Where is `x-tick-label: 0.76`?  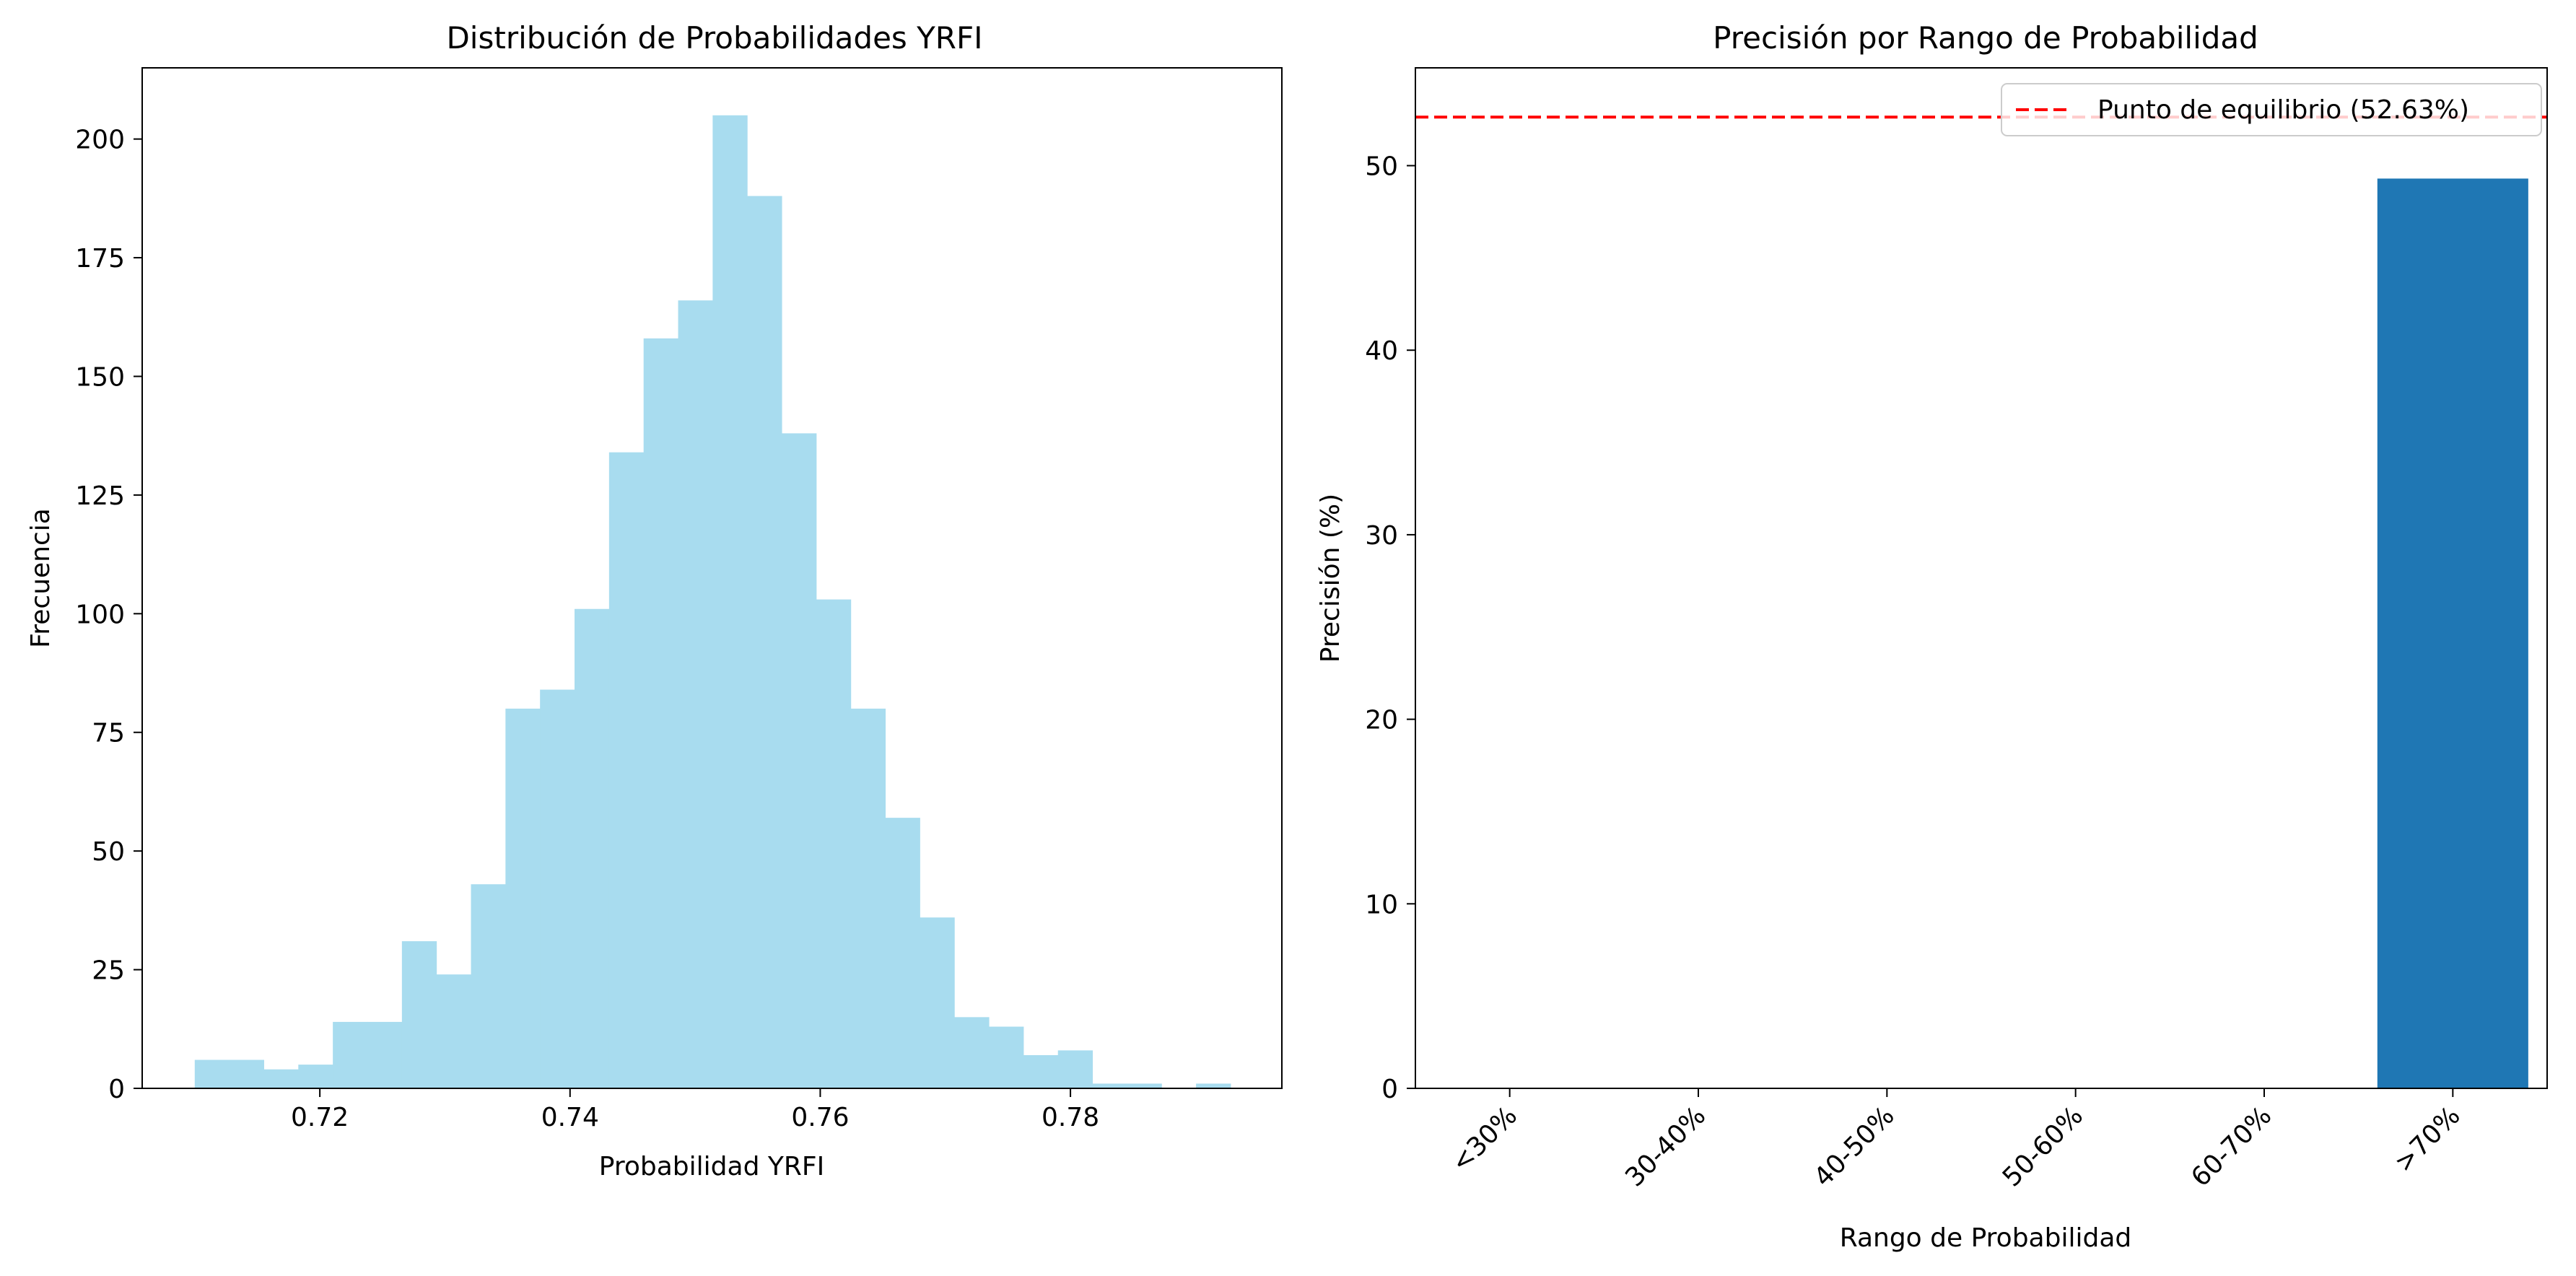 x-tick-label: 0.76 is located at coordinates (820, 1117).